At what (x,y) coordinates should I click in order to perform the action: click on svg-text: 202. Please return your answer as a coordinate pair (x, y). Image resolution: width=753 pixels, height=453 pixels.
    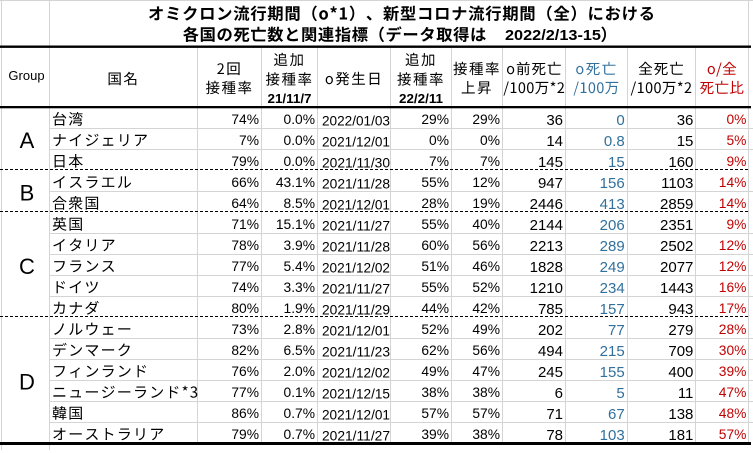
    Looking at the image, I should click on (550, 330).